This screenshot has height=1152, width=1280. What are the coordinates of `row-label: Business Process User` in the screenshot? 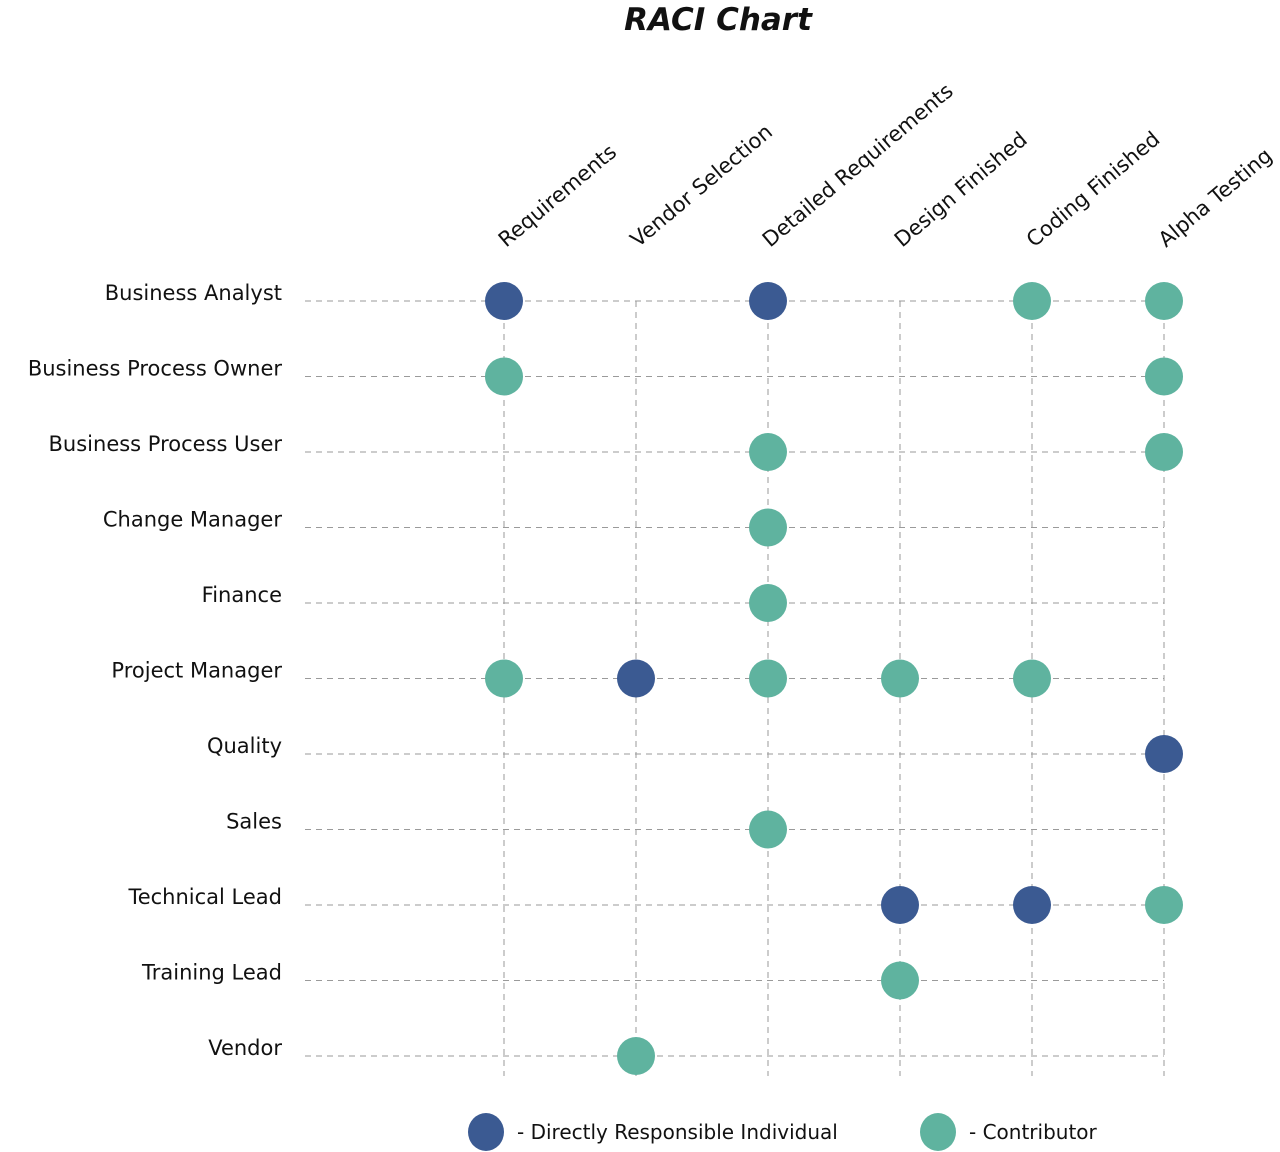 It's located at (166, 444).